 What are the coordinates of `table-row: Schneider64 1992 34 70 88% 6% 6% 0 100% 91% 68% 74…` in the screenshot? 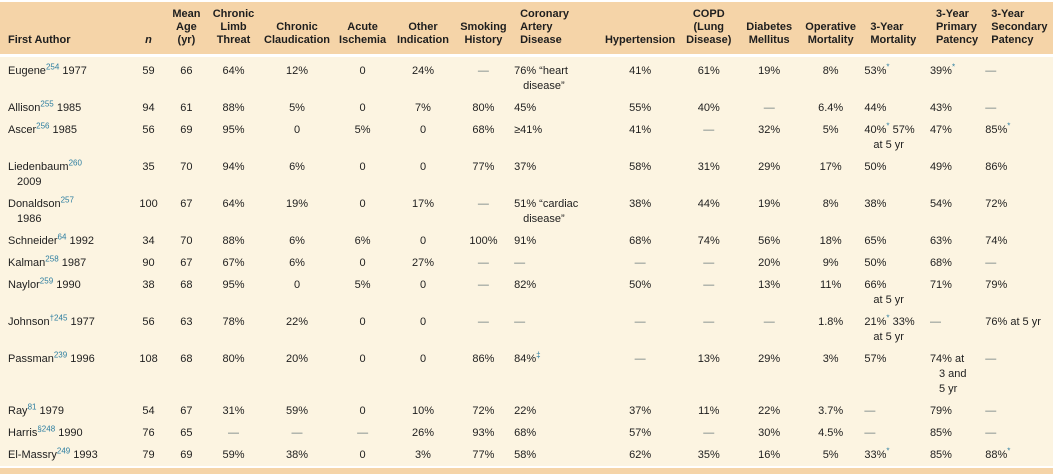 It's located at (526, 241).